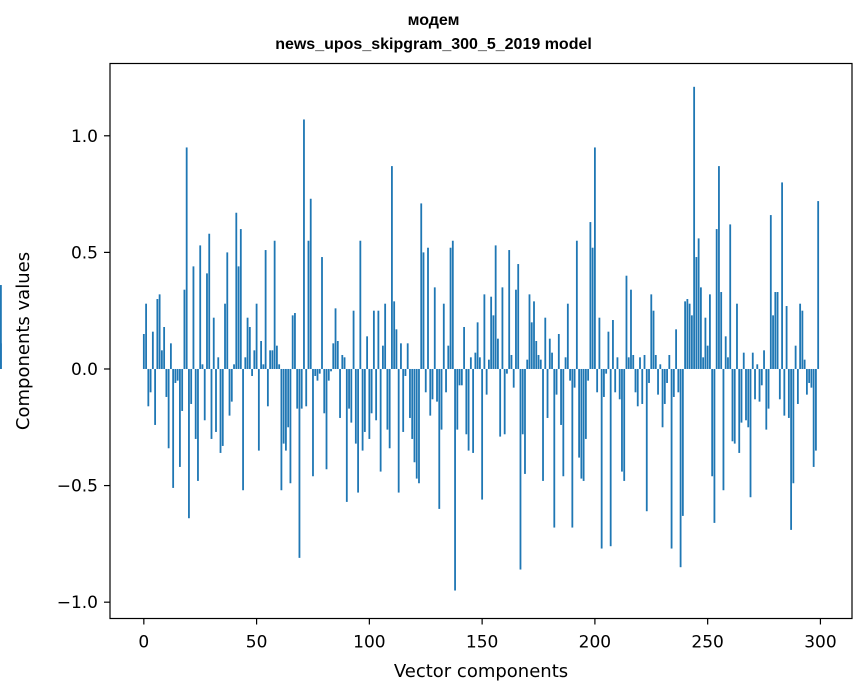  Describe the element at coordinates (481, 671) in the screenshot. I see `x-axis-label: Vector components` at that location.